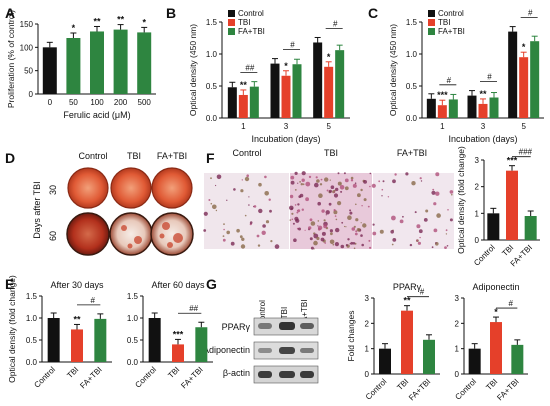  What do you see at coordinates (97, 21) in the screenshot?
I see `chart-a-sig-mark: **` at bounding box center [97, 21].